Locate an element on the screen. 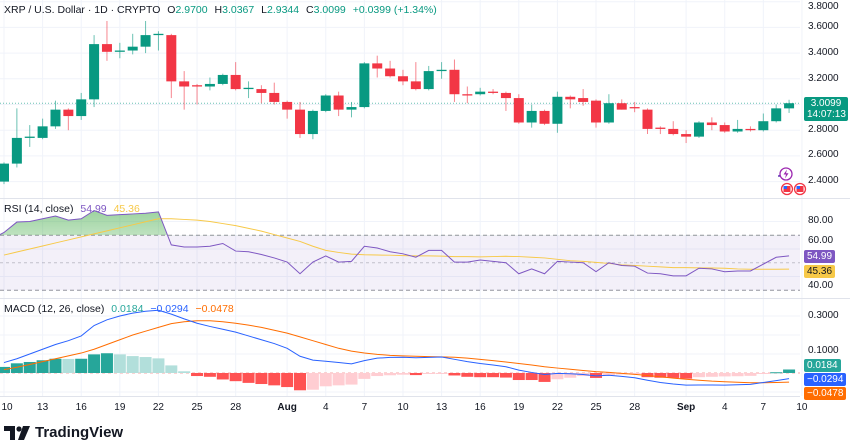  close-label: C is located at coordinates (310, 10).